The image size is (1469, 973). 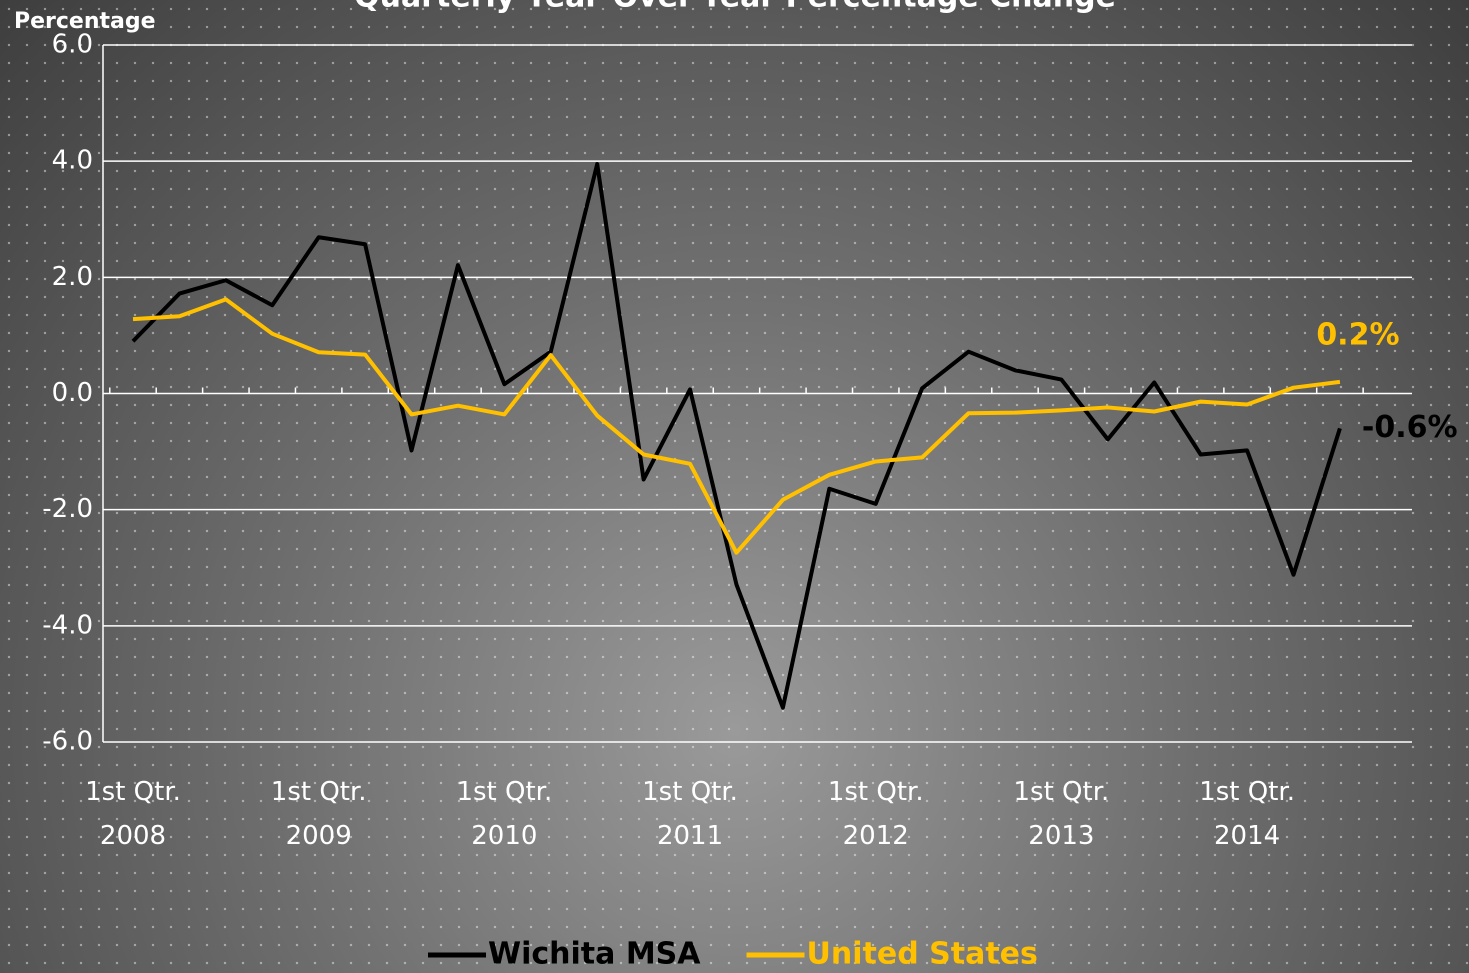 I want to click on y-tick-label: -4.0, so click(x=67, y=625).